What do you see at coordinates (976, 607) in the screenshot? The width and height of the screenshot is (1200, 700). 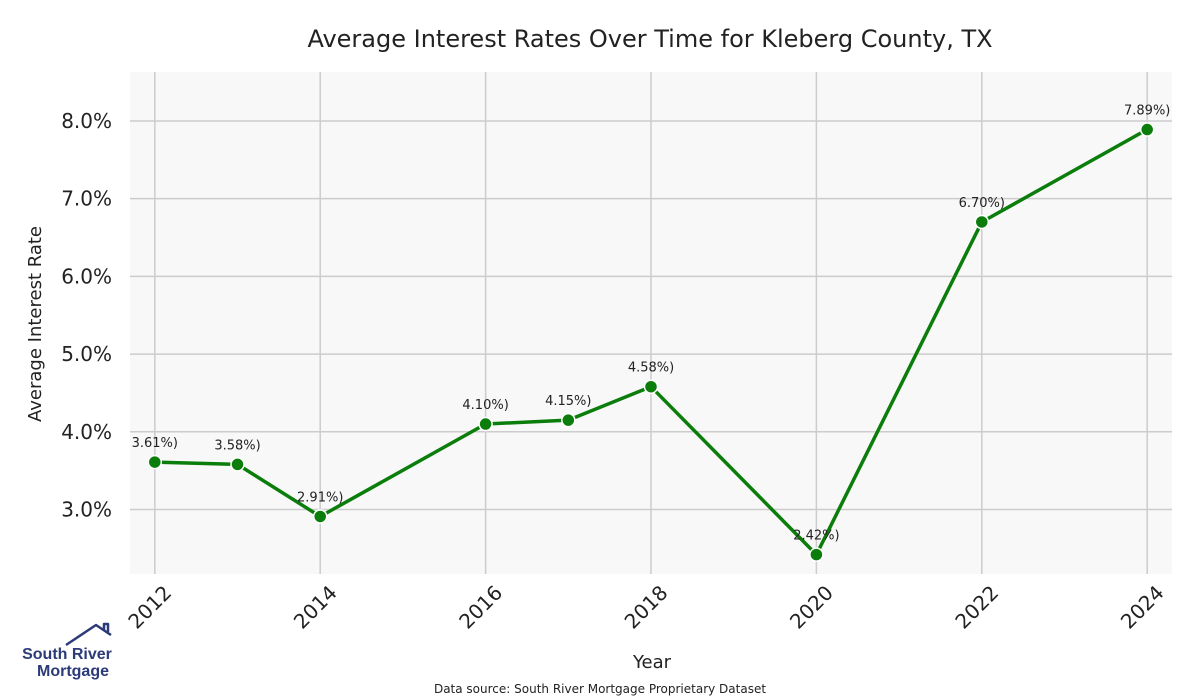 I see `x-tick-label: 2022` at bounding box center [976, 607].